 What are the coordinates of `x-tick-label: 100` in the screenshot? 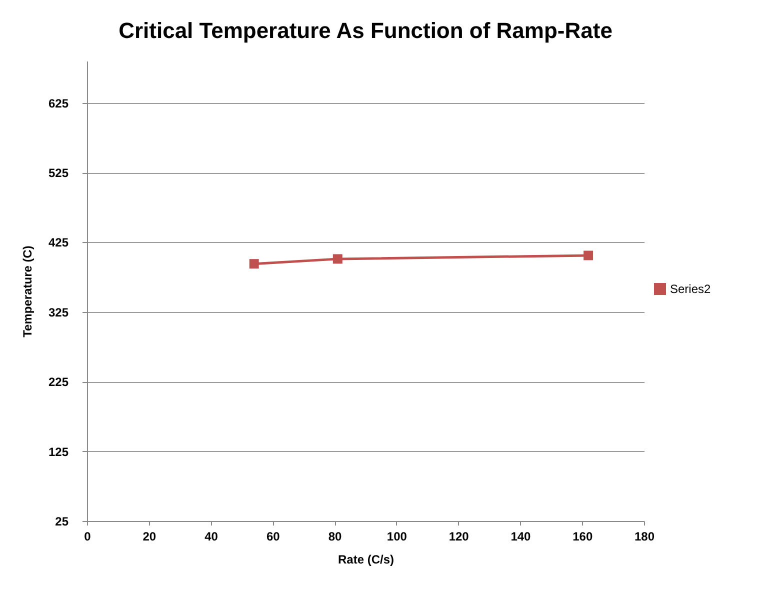 It's located at (397, 537).